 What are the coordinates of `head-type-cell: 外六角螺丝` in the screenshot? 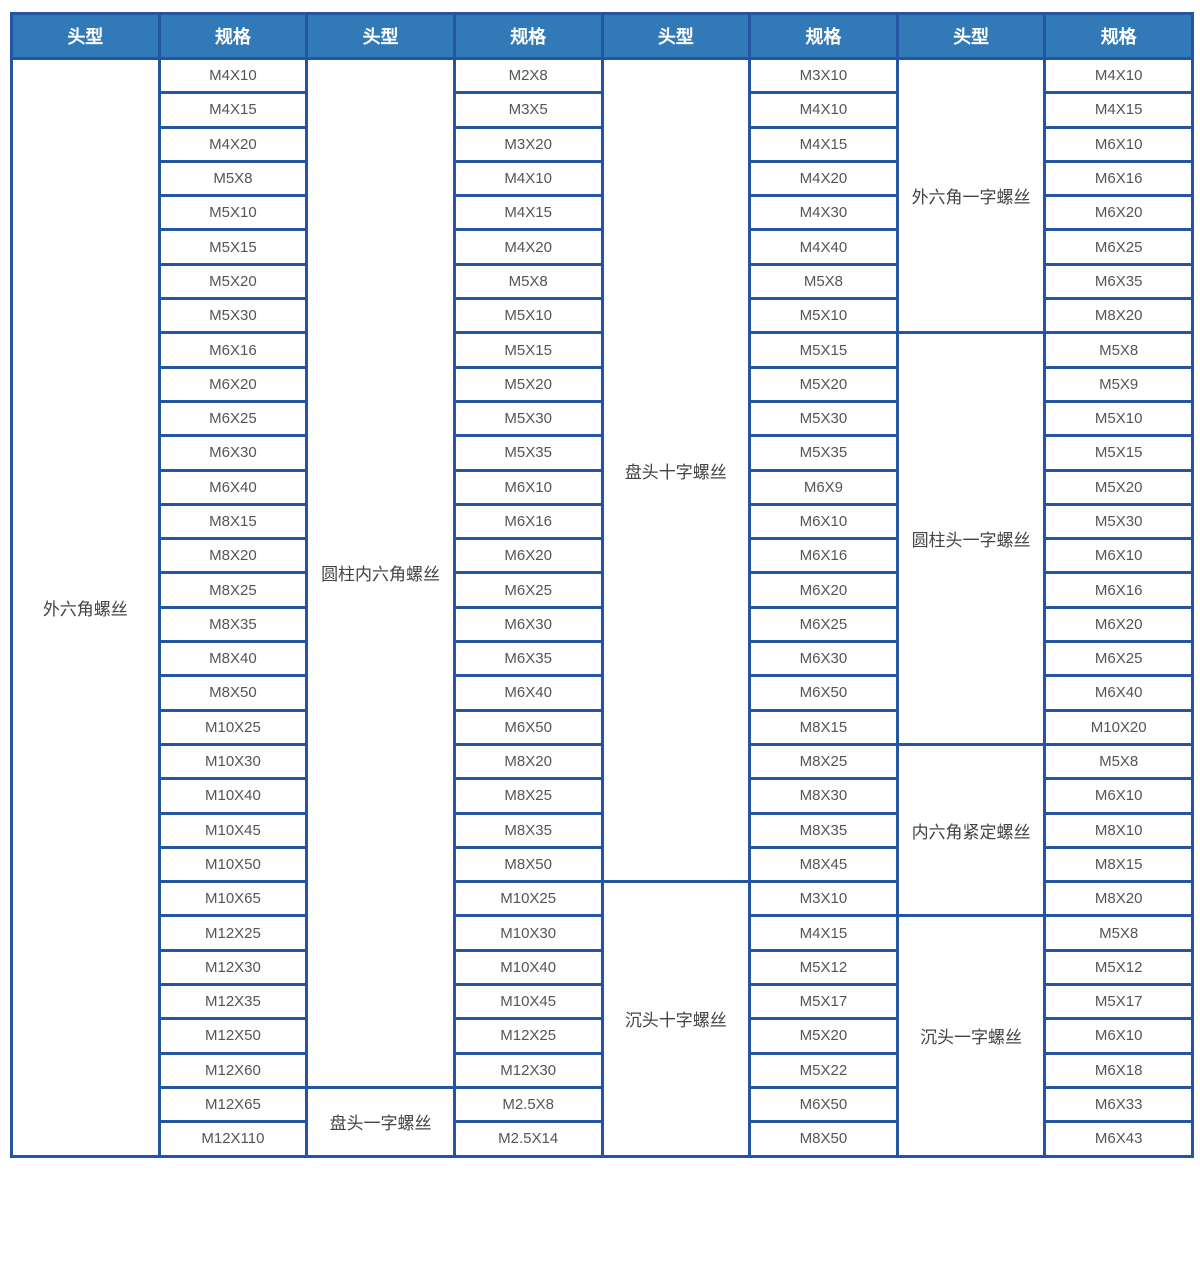 It's located at (85, 607).